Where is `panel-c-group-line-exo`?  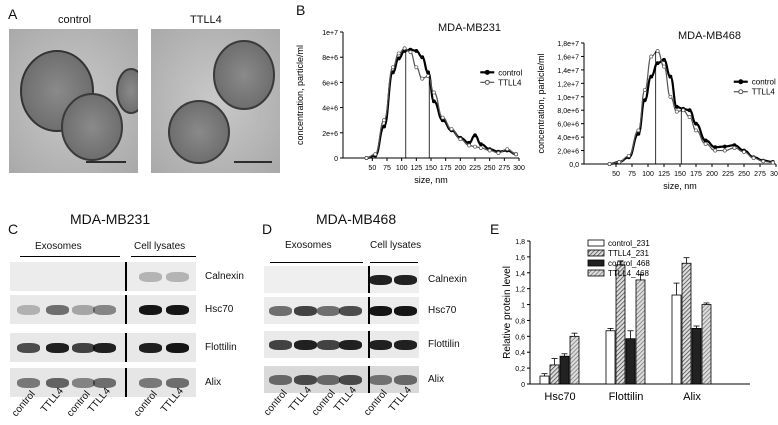 panel-c-group-line-exo is located at coordinates (70, 256).